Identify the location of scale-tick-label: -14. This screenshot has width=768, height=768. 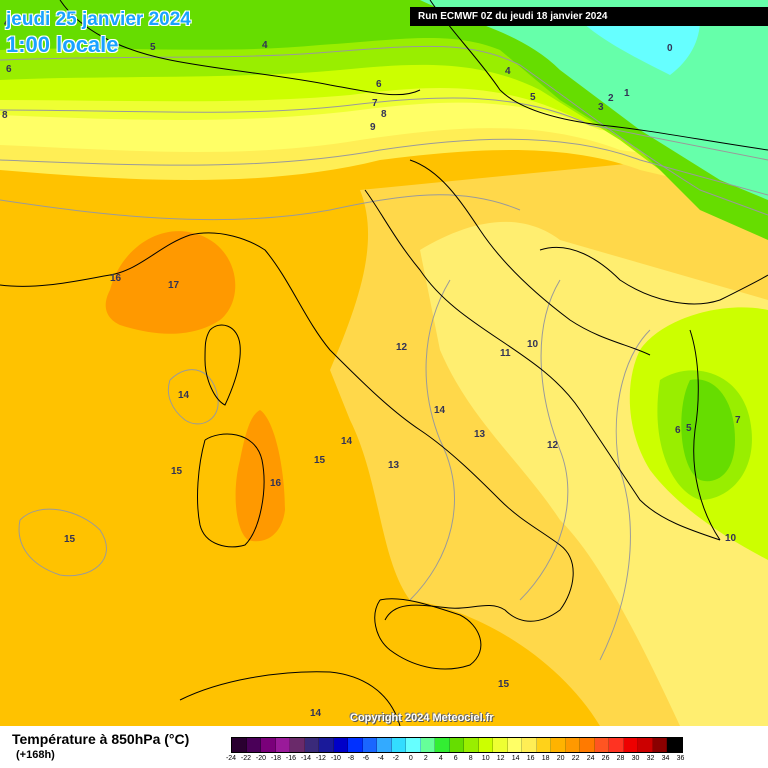
(305, 758).